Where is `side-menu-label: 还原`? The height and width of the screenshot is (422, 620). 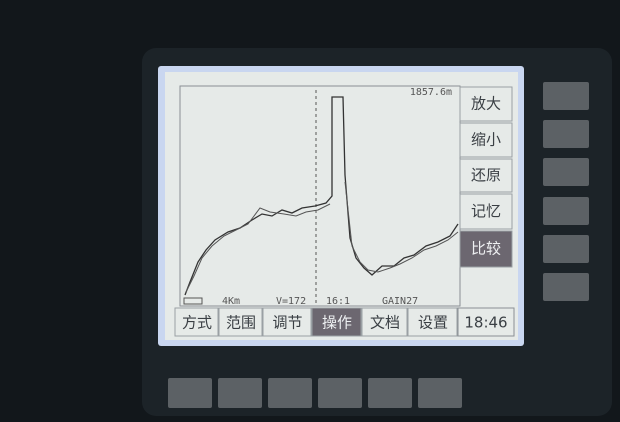
side-menu-label: 还原 is located at coordinates (486, 175).